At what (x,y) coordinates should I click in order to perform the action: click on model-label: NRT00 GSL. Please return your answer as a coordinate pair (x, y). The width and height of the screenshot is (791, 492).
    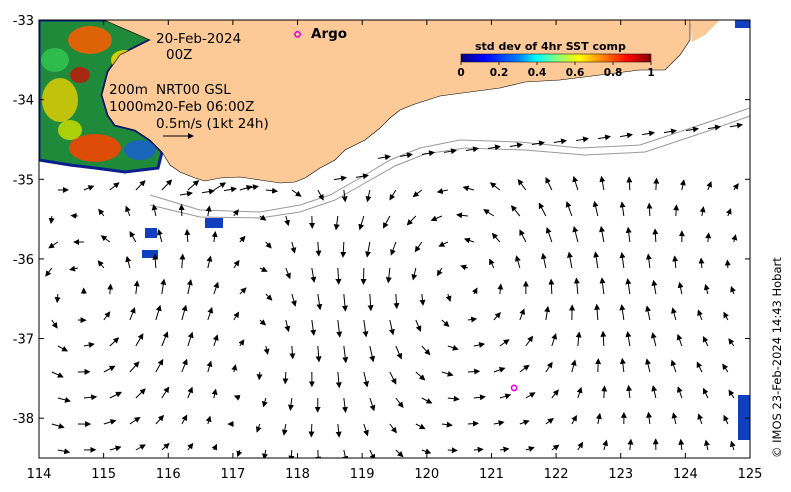
    Looking at the image, I should click on (193, 90).